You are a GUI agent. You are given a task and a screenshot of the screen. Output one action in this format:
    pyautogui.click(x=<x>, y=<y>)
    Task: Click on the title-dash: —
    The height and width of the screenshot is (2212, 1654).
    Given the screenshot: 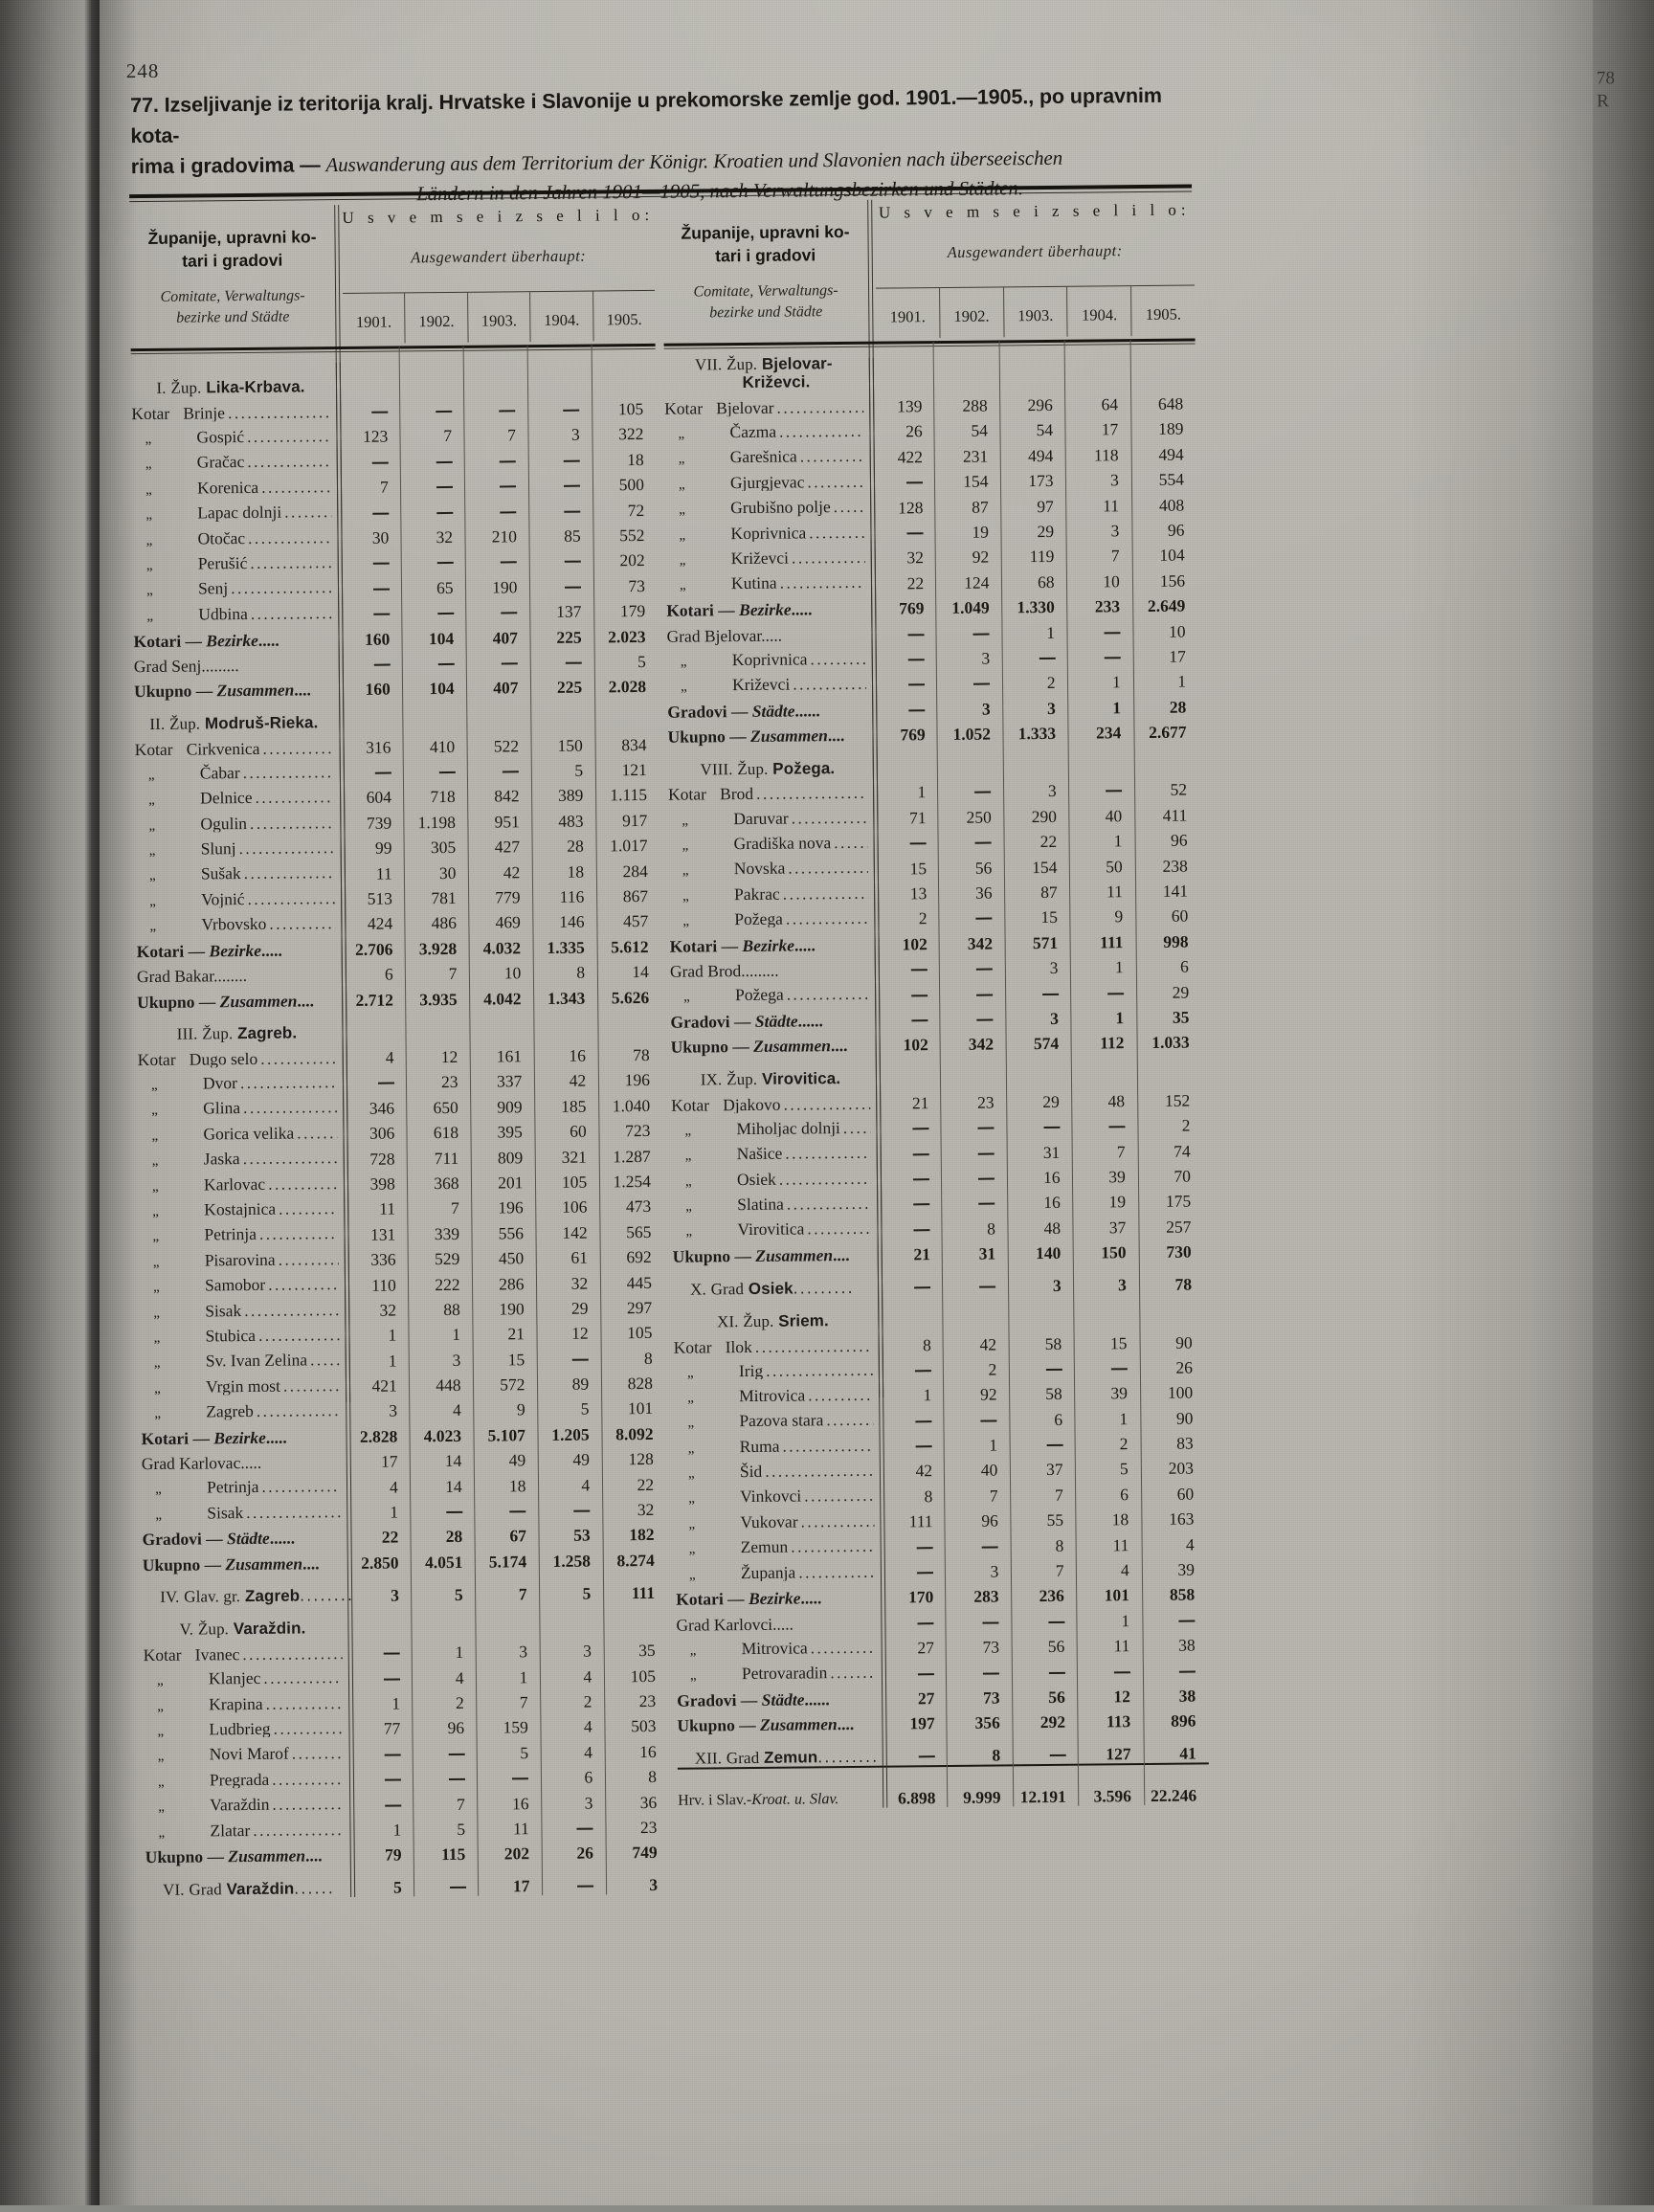 What is the action you would take?
    pyautogui.click(x=311, y=165)
    